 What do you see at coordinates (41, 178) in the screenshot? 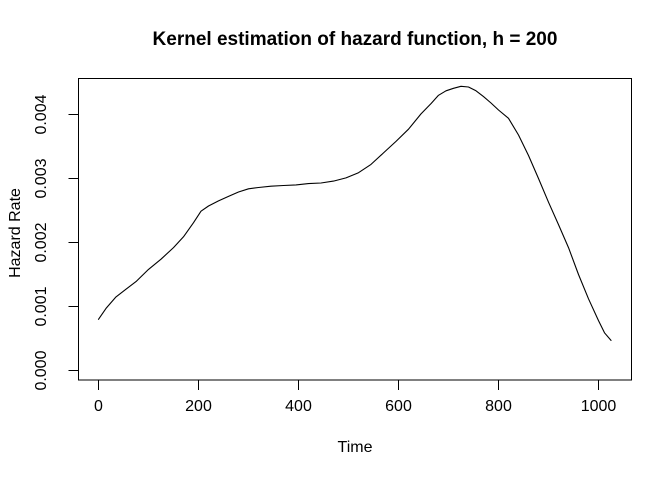
I see `y-axis-tick-label: 0.003` at bounding box center [41, 178].